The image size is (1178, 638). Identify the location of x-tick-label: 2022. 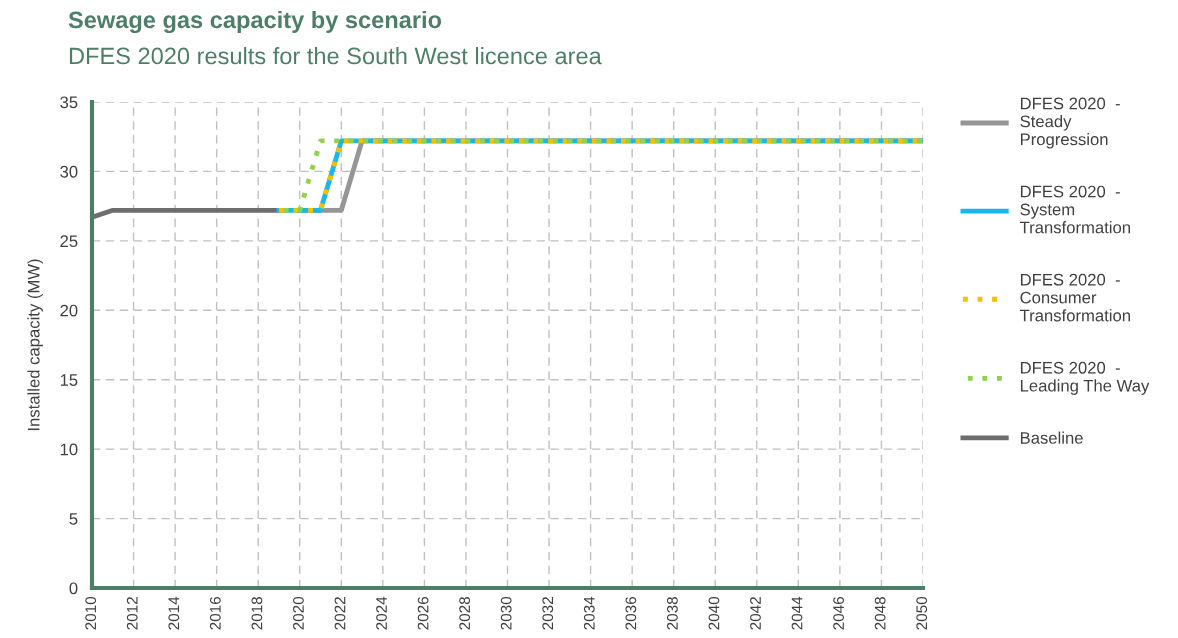
(340, 613).